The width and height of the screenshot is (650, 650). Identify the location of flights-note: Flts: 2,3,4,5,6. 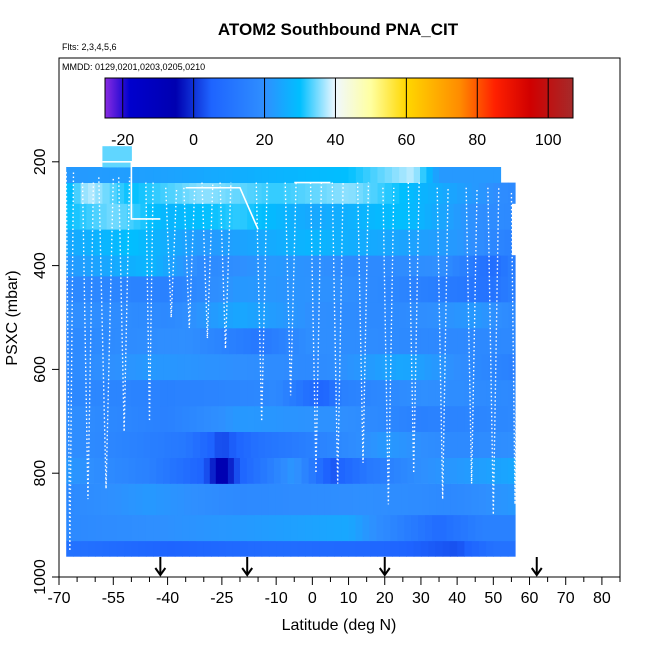
(89, 47).